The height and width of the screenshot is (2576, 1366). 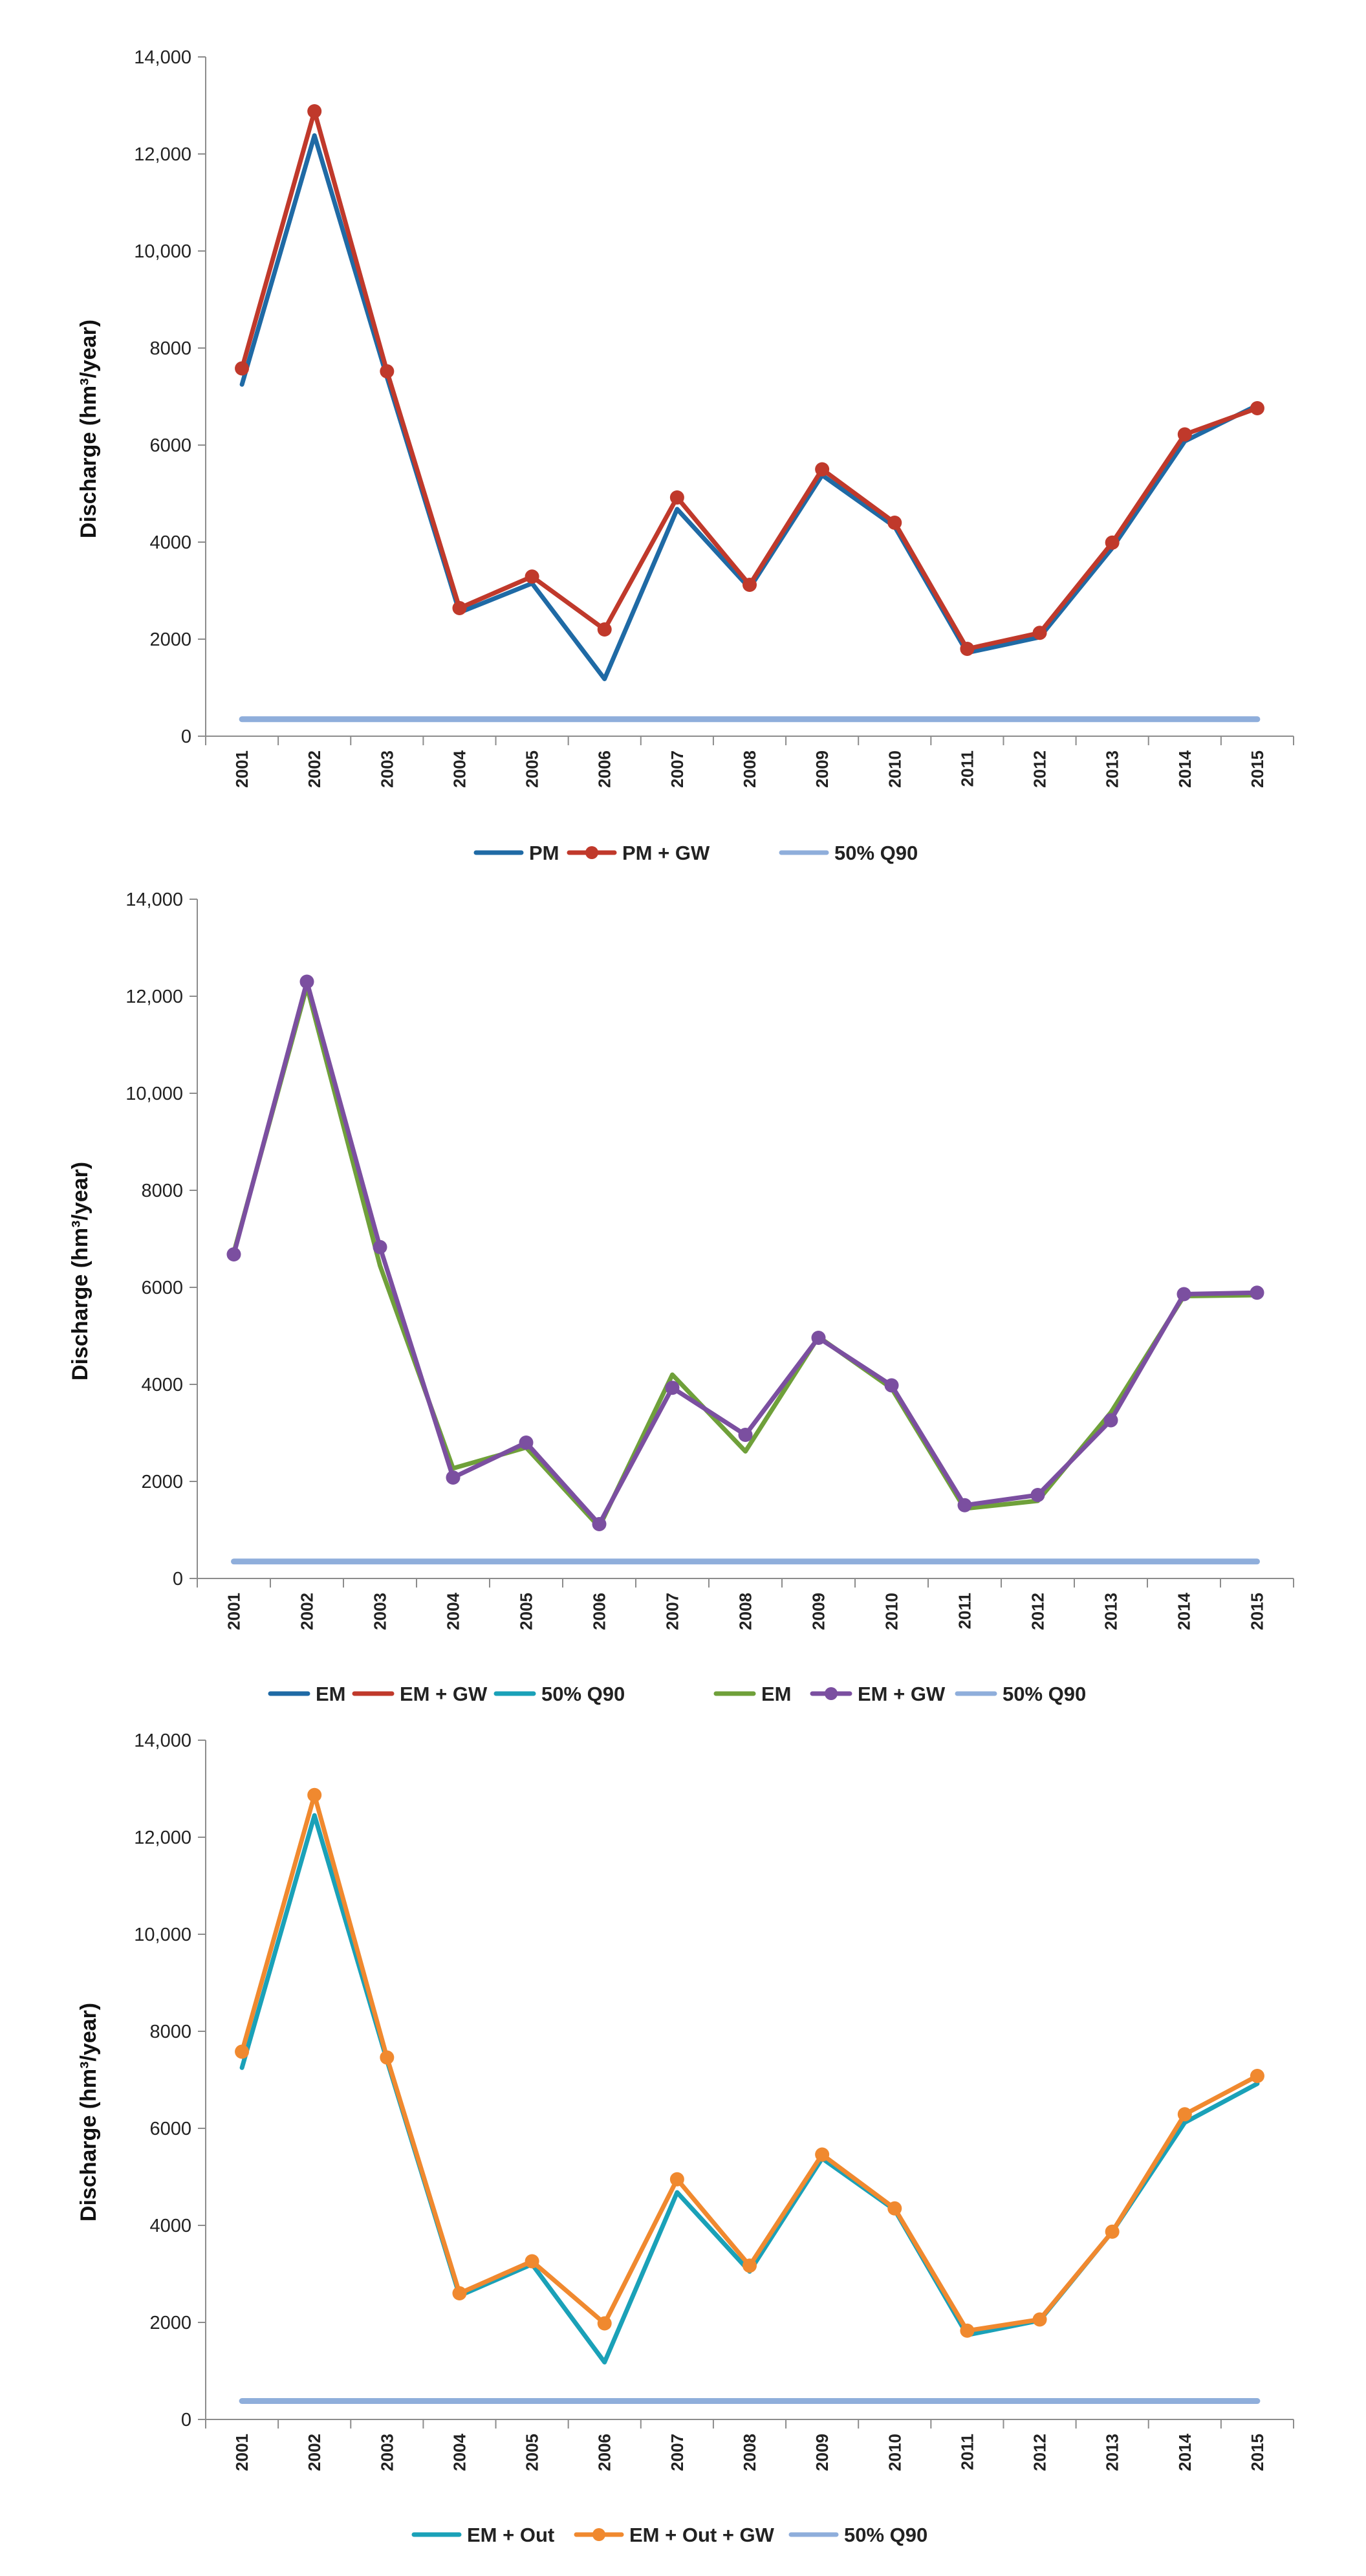 What do you see at coordinates (1038, 1611) in the screenshot?
I see `x-tick-label: 2012` at bounding box center [1038, 1611].